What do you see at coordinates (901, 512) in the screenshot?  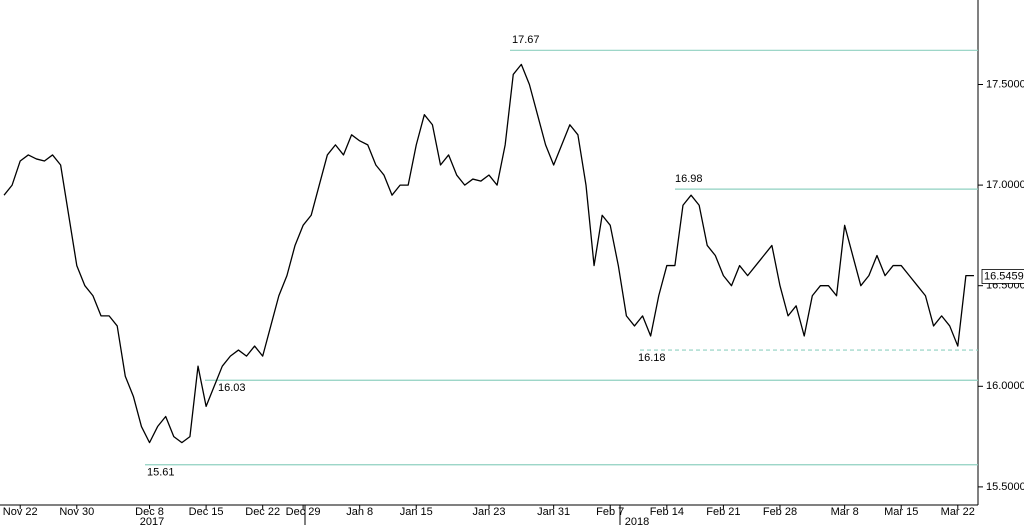 I see `x-tick-label: Mar 15` at bounding box center [901, 512].